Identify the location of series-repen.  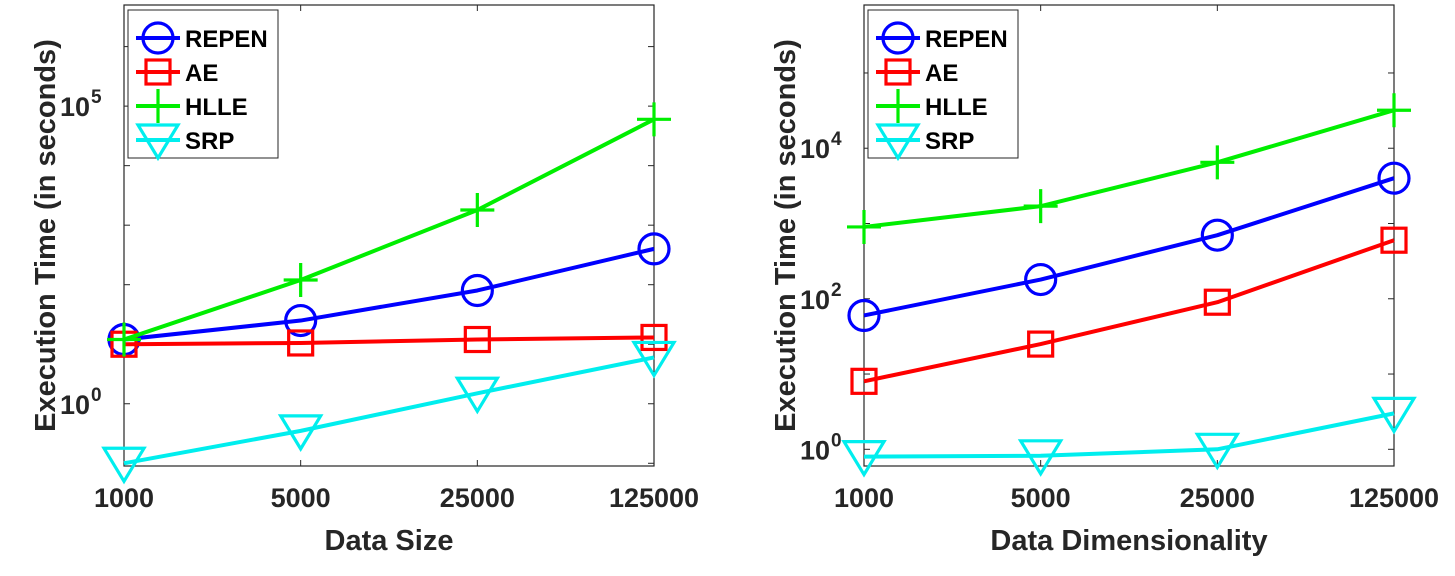
(1129, 247).